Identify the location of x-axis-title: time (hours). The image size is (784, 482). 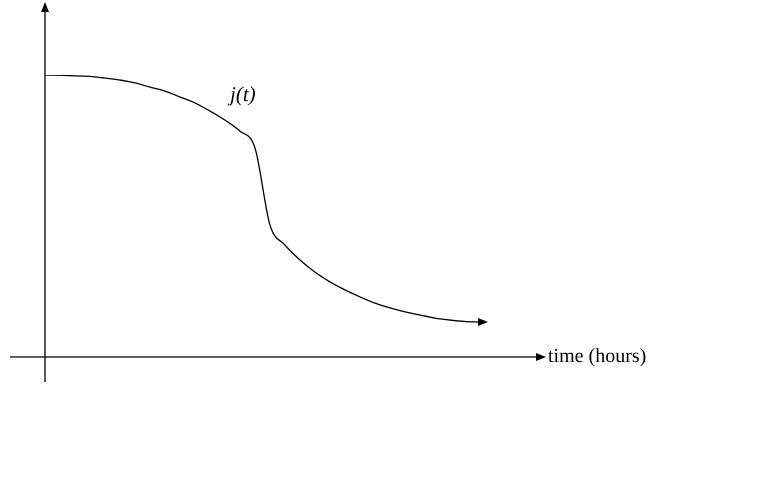
(597, 356).